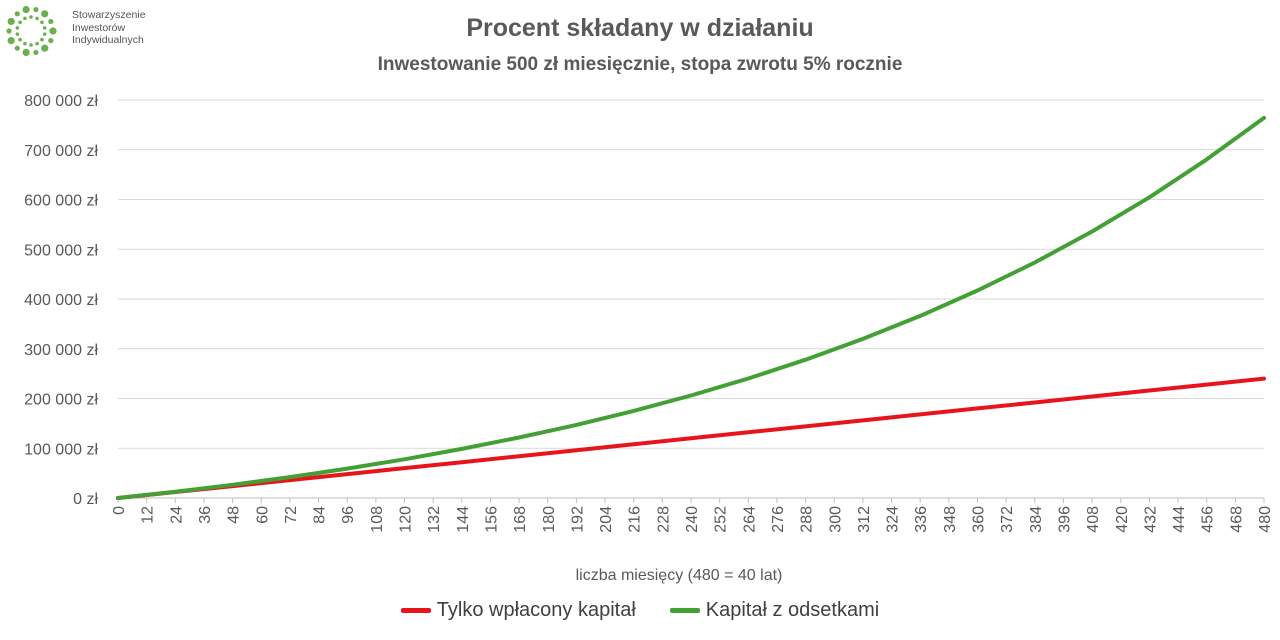  Describe the element at coordinates (377, 519) in the screenshot. I see `x-tick-label: 108` at that location.